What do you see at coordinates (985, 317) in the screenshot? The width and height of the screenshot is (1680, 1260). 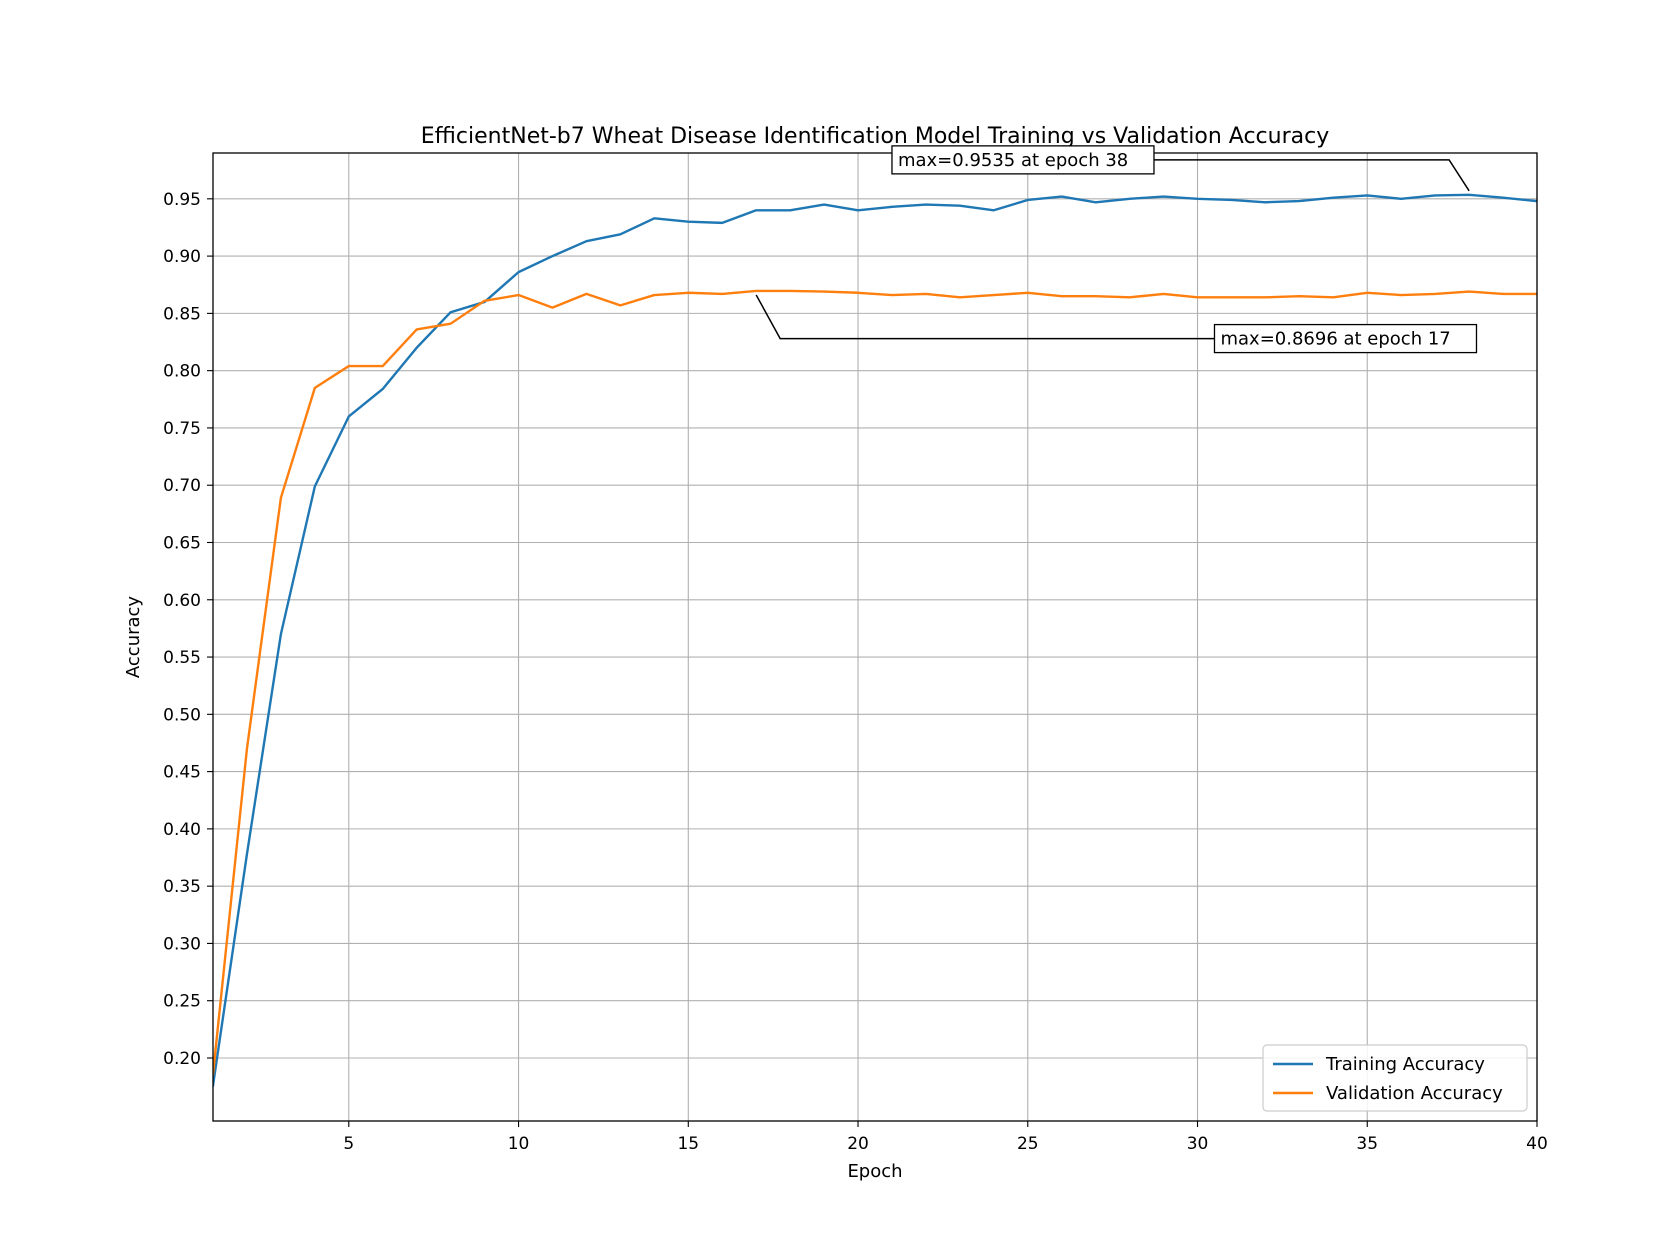 I see `annotation-arrow-val` at bounding box center [985, 317].